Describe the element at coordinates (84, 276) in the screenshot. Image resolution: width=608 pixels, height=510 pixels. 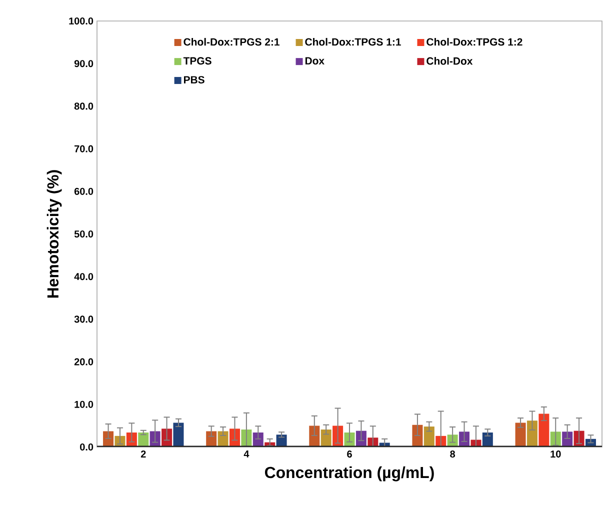
I see `y-tick-label: 40.0` at that location.